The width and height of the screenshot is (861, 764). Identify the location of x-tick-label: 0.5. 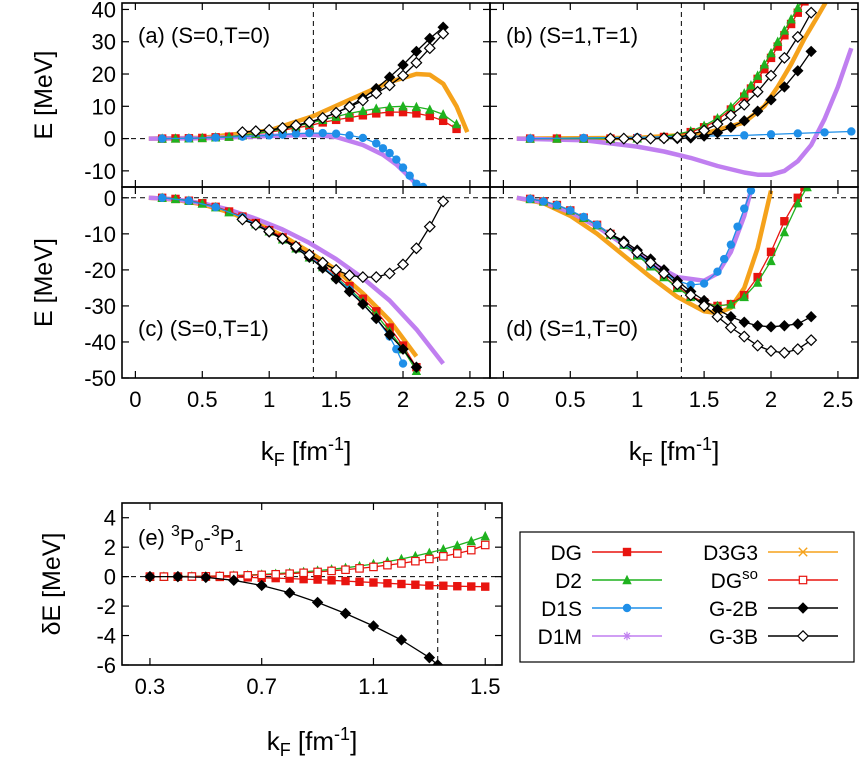
(202, 399).